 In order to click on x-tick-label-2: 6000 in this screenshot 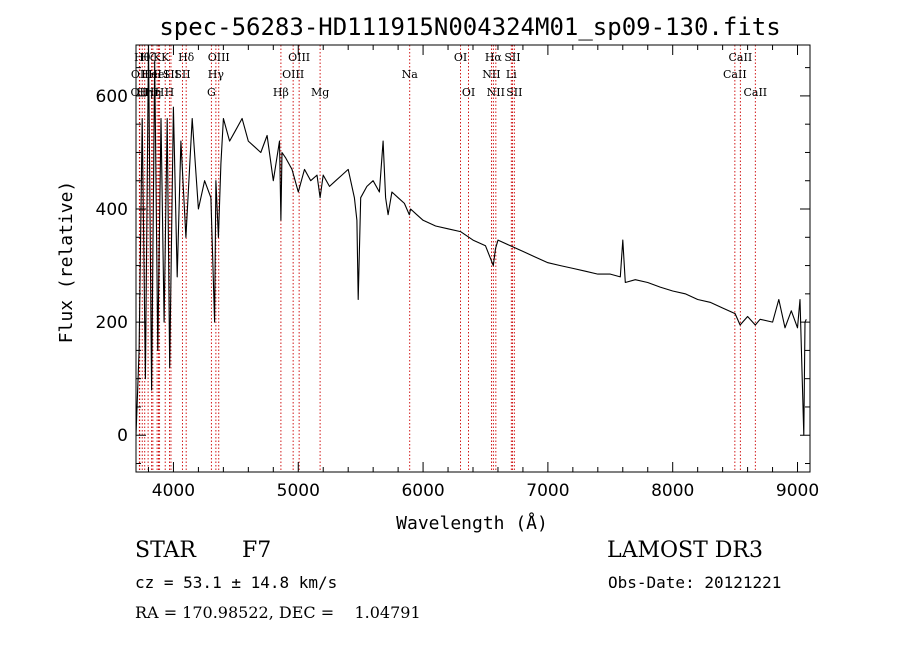, I will do `click(422, 491)`.